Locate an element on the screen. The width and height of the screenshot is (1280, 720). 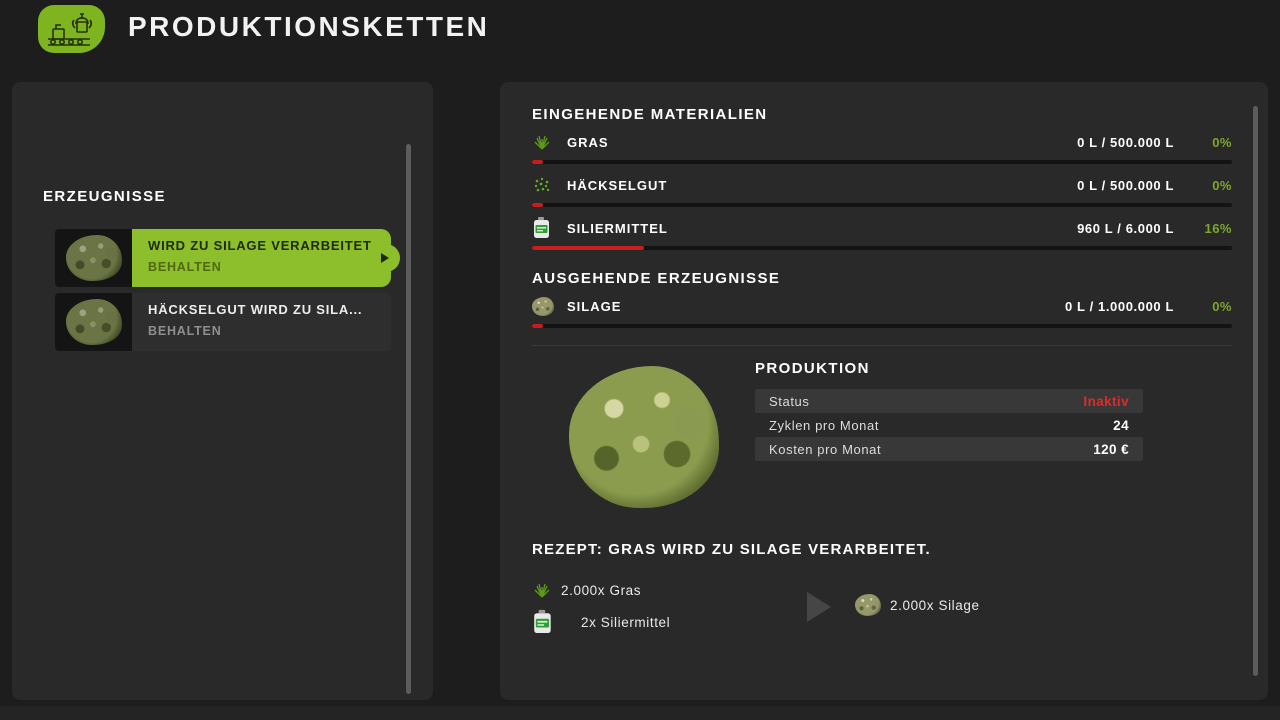
sidebar-scrollbar is located at coordinates (408, 419).